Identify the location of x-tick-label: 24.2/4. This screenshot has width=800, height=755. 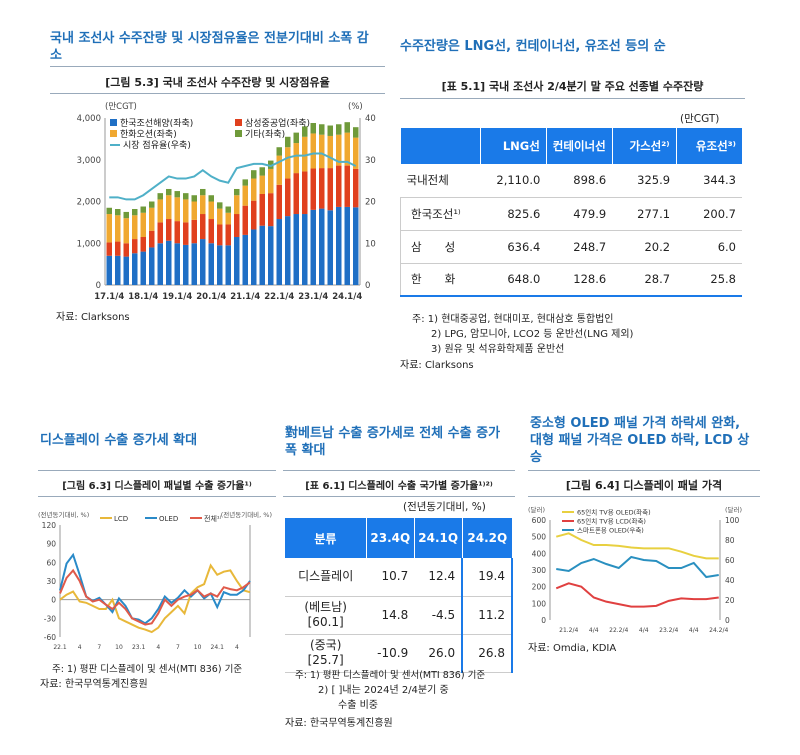
(718, 630).